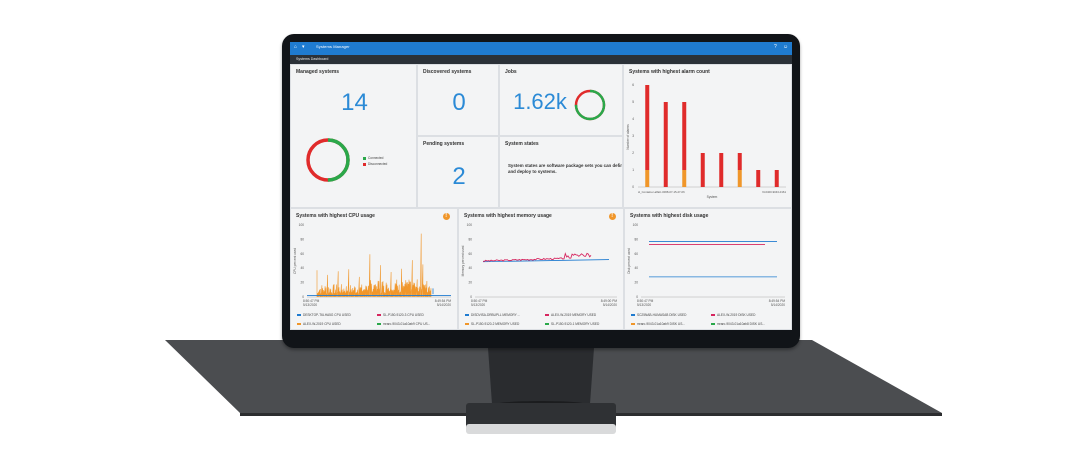  I want to click on legend-item: DESKTOP-T6LHA5G CPU USED, so click(324, 315).